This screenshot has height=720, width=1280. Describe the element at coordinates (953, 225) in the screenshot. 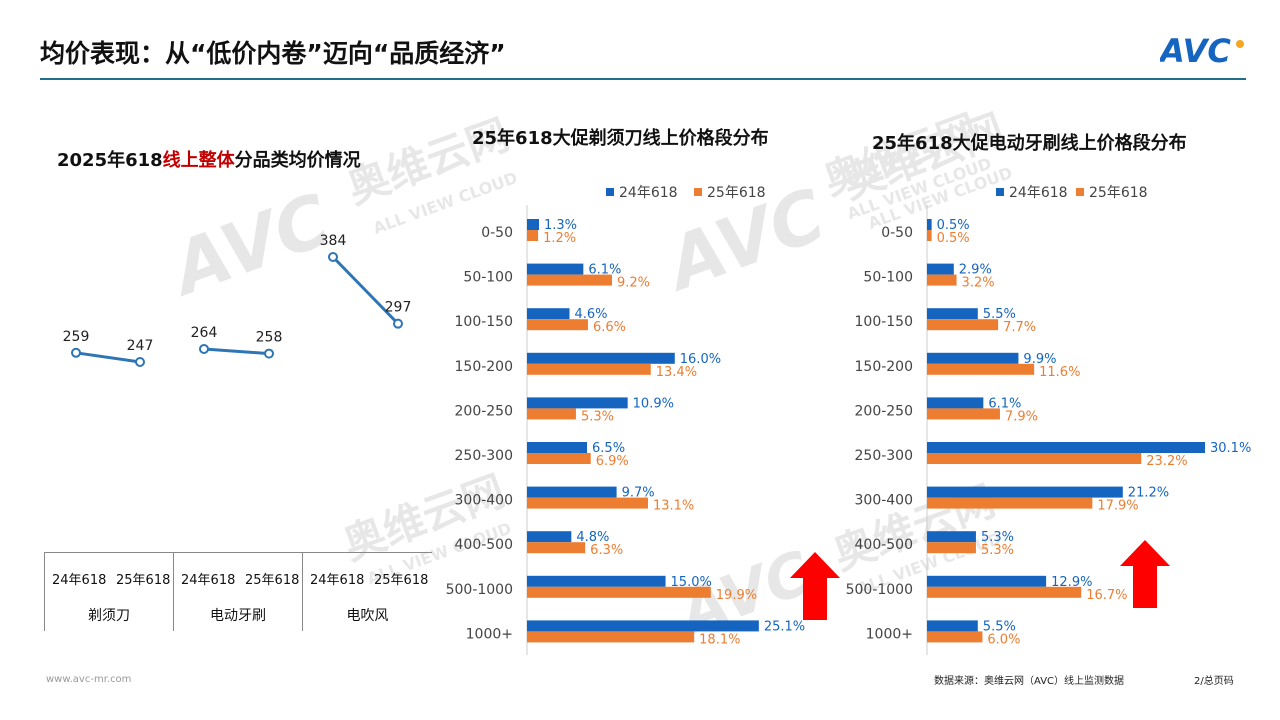

I see `data-label-24: 0.5%` at that location.